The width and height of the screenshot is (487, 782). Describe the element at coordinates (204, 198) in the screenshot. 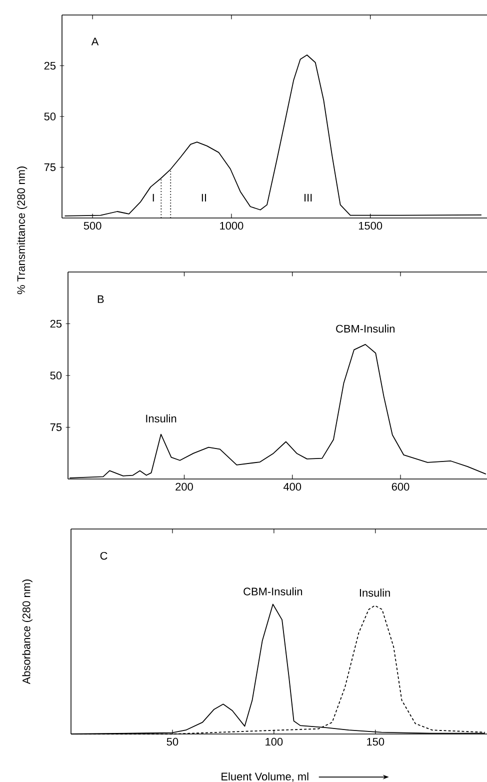

I see `annotation: II` at that location.